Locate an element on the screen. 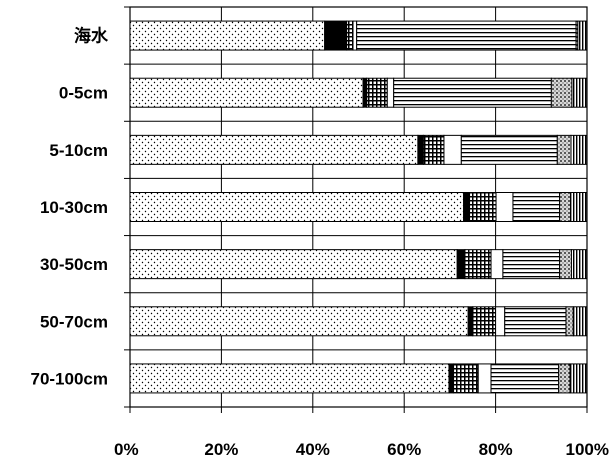  category-label: 70-100cm is located at coordinates (69, 378).